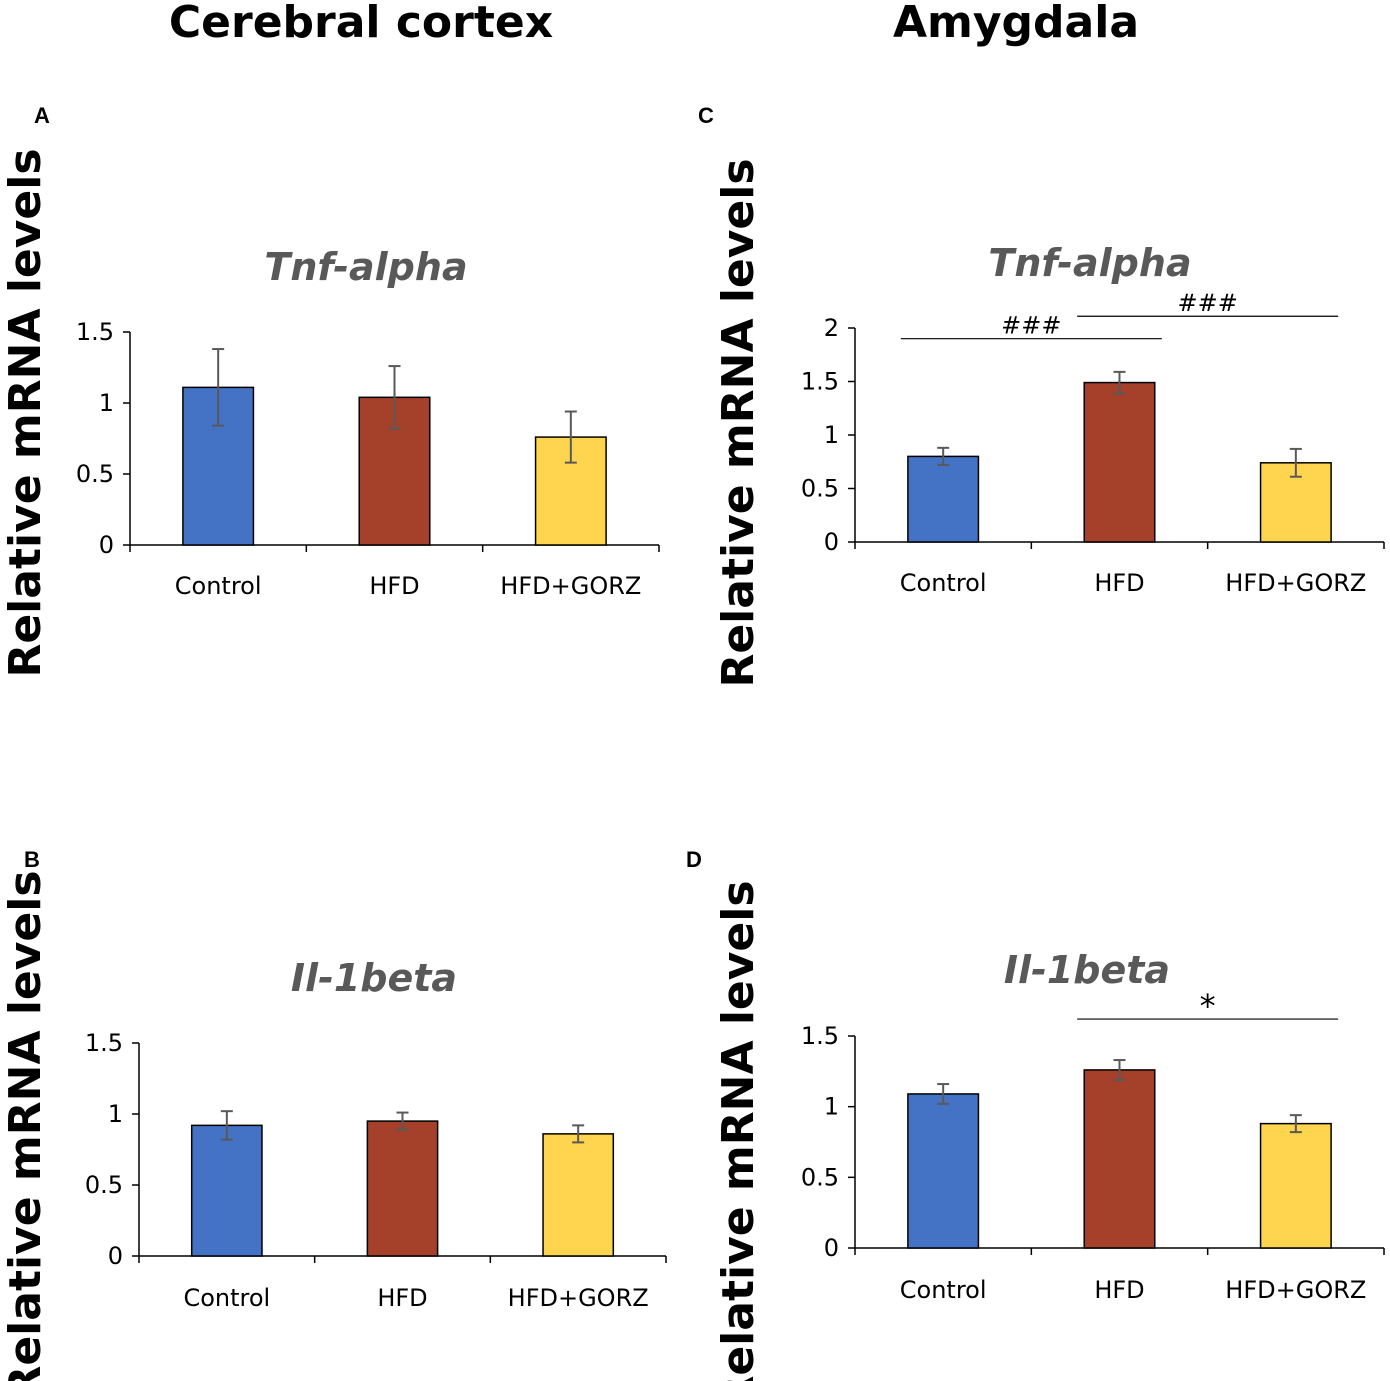 The image size is (1390, 1381). Describe the element at coordinates (361, 24) in the screenshot. I see `column-title-left: Cerebral cortex` at that location.